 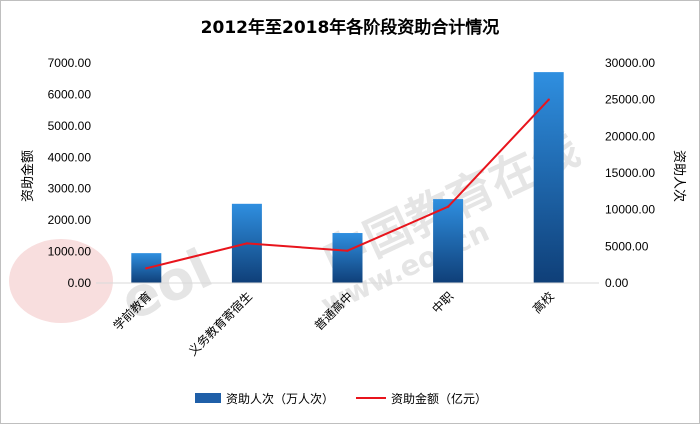 What do you see at coordinates (679, 176) in the screenshot?
I see `y2-axis-title: 资助人次` at bounding box center [679, 176].